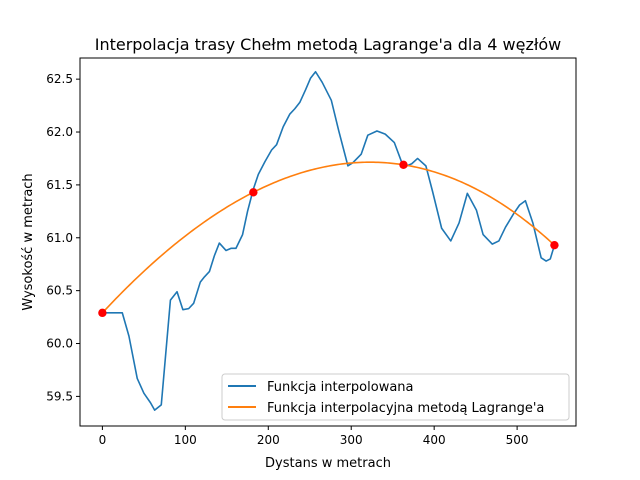 This screenshot has height=480, width=640. What do you see at coordinates (340, 387) in the screenshot?
I see `legend-label-interpolated: Funkcja interpolowana` at bounding box center [340, 387].